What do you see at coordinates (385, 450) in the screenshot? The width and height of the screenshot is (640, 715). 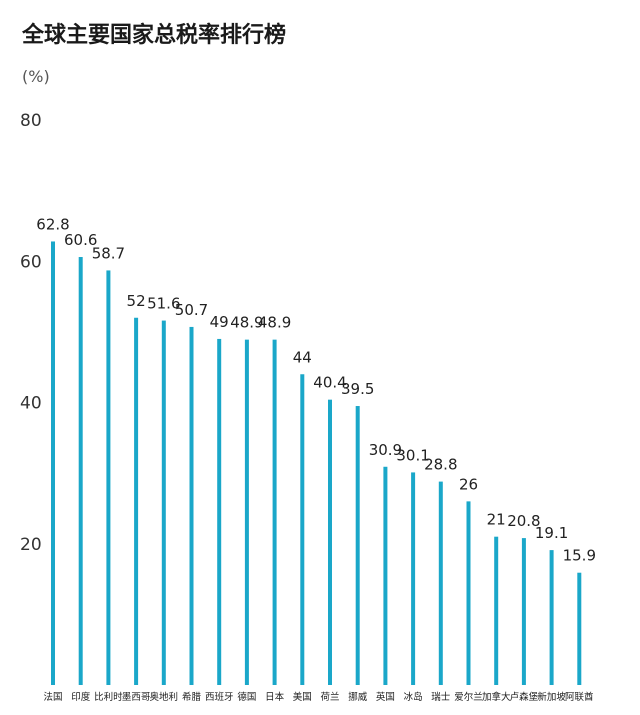 I see `value-label: 30.9` at bounding box center [385, 450].